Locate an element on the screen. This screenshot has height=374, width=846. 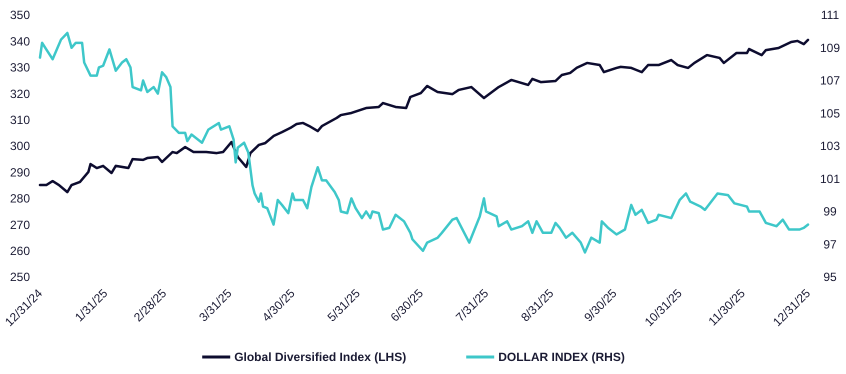
y2-tick-label: 109 is located at coordinates (830, 47).